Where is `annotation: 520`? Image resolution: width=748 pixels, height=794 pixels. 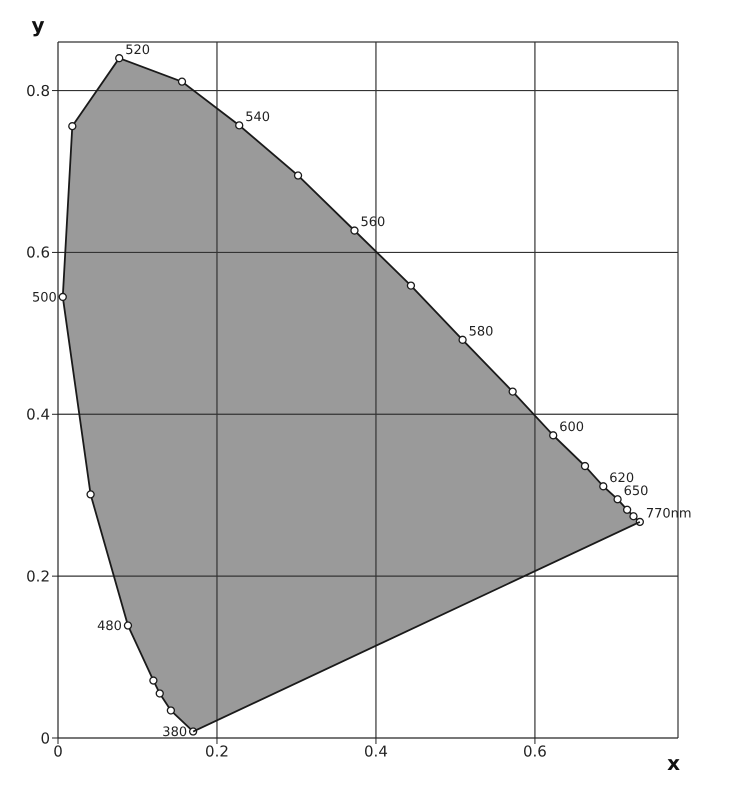
annotation: 520 is located at coordinates (137, 50).